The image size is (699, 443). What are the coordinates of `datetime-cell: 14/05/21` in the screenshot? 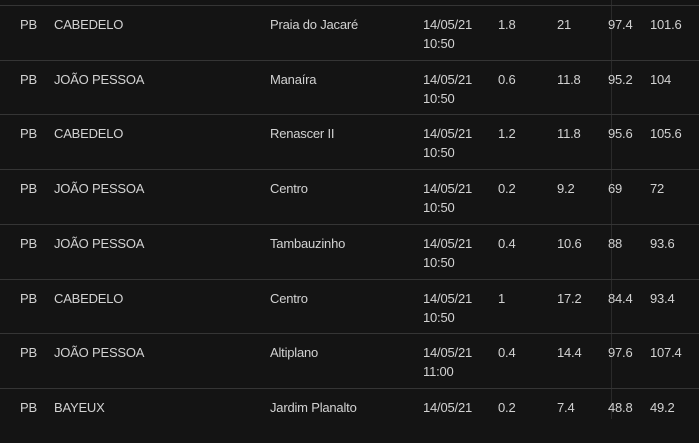 It's located at (447, 407).